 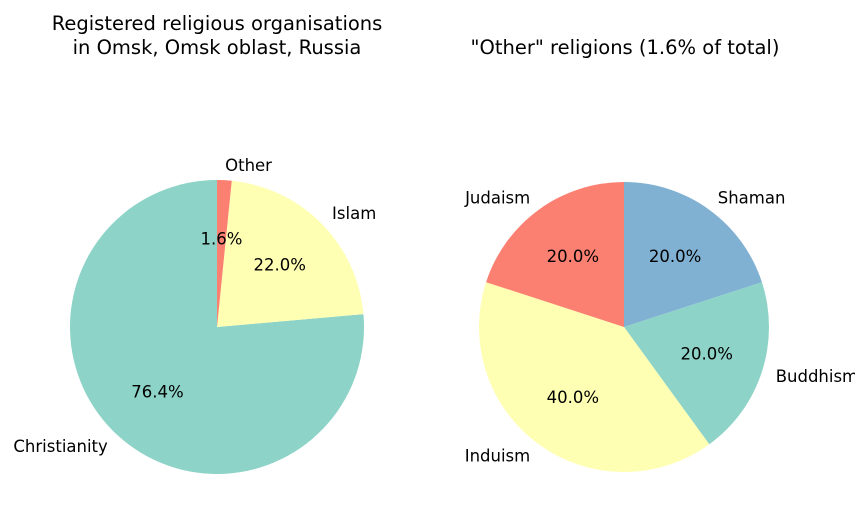 I want to click on category-label-christianity: Christianity, so click(x=60, y=446).